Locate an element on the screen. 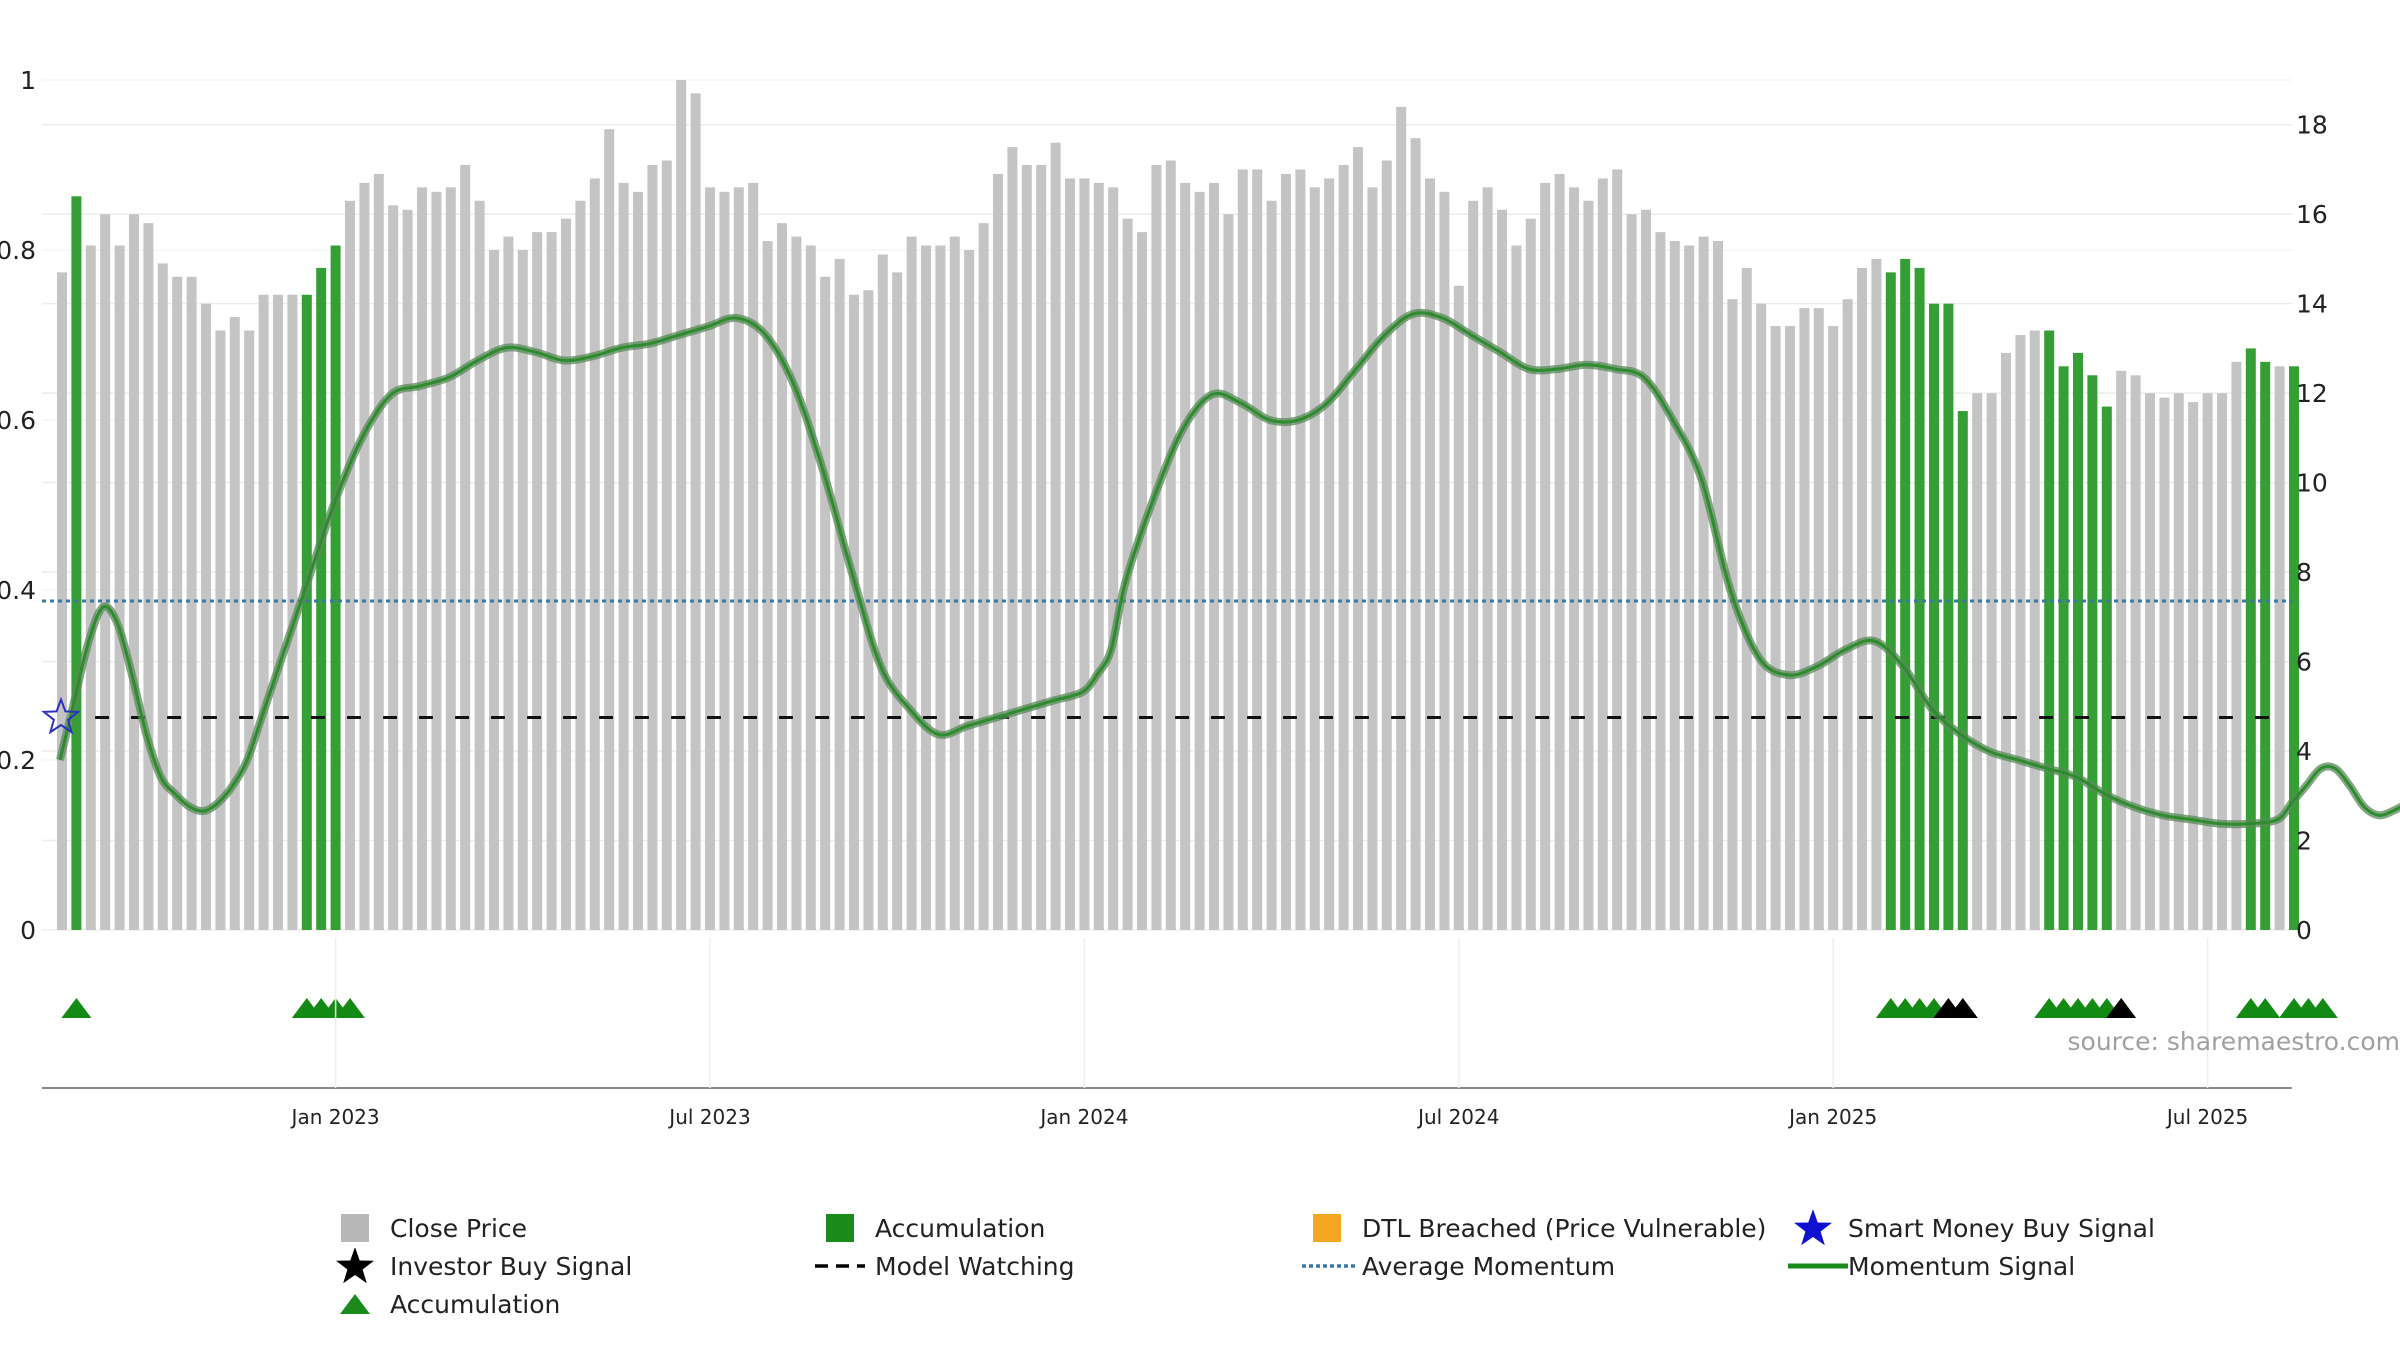  right-axis-tick-label: 6 is located at coordinates (2304, 662).